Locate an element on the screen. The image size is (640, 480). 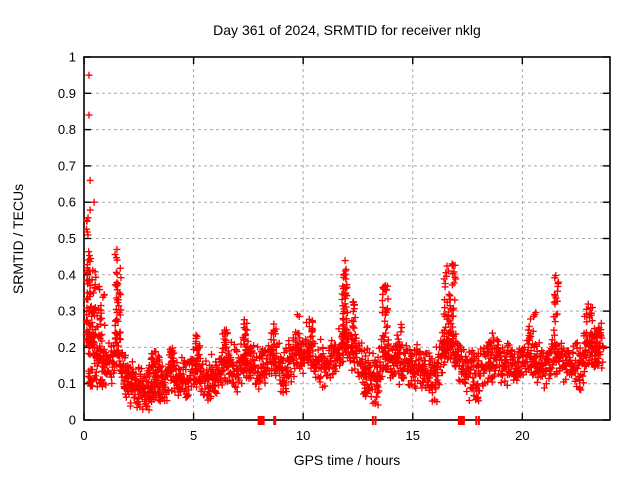
svg-text: 0.5 is located at coordinates (67, 238).